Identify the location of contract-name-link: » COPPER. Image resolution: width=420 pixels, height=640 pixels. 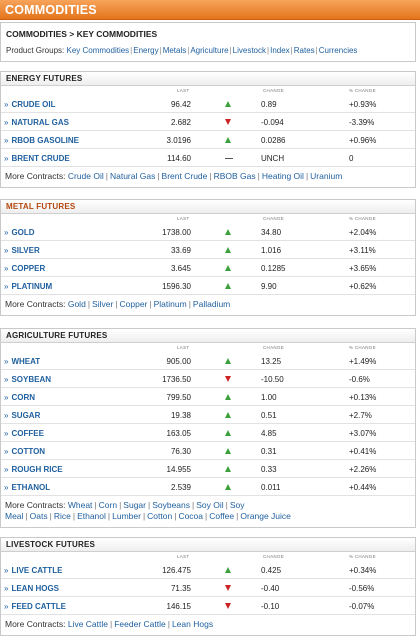
(24, 268).